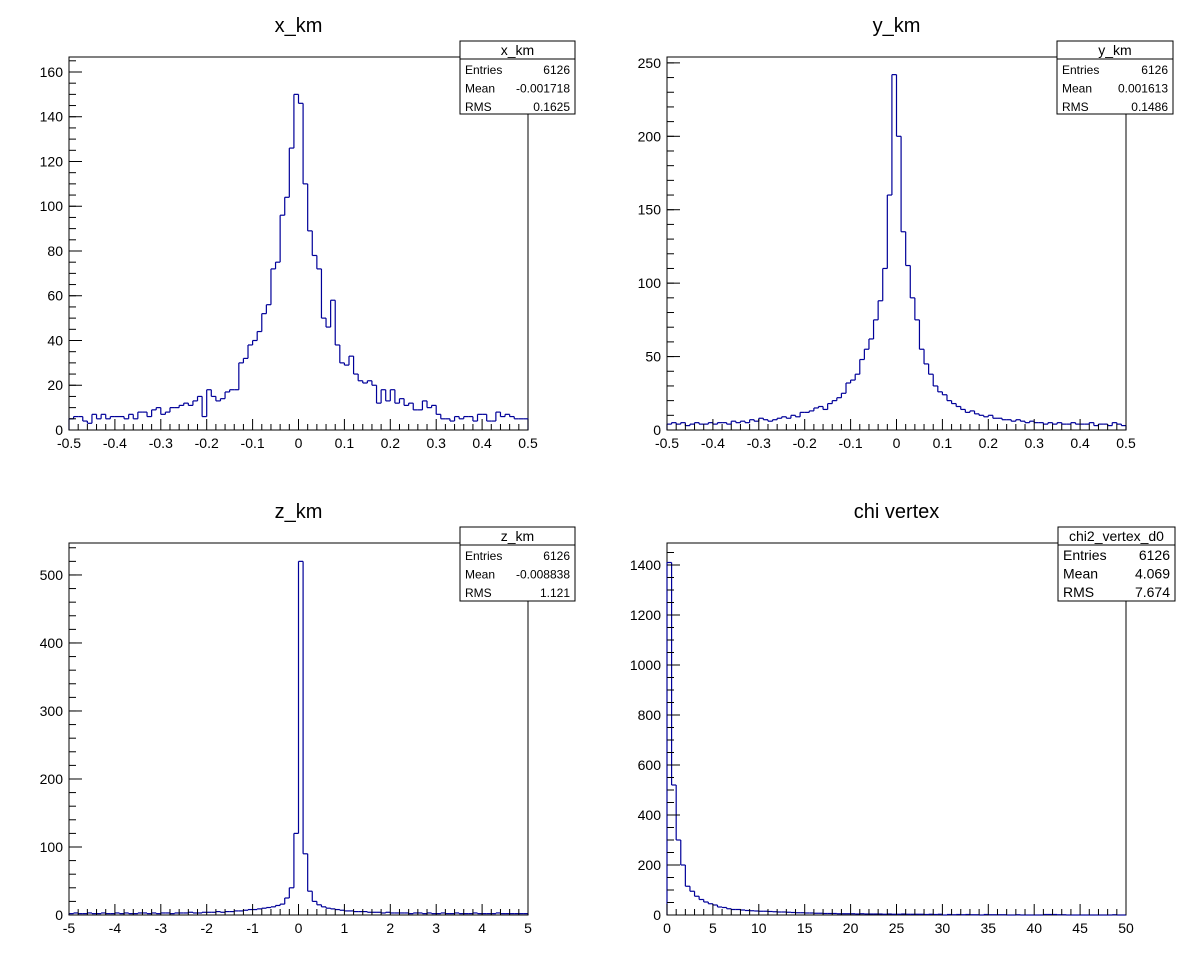 This screenshot has height=972, width=1196. I want to click on y-axis: 0 20 40 60 80 100 120 140 160, so click(61, 249).